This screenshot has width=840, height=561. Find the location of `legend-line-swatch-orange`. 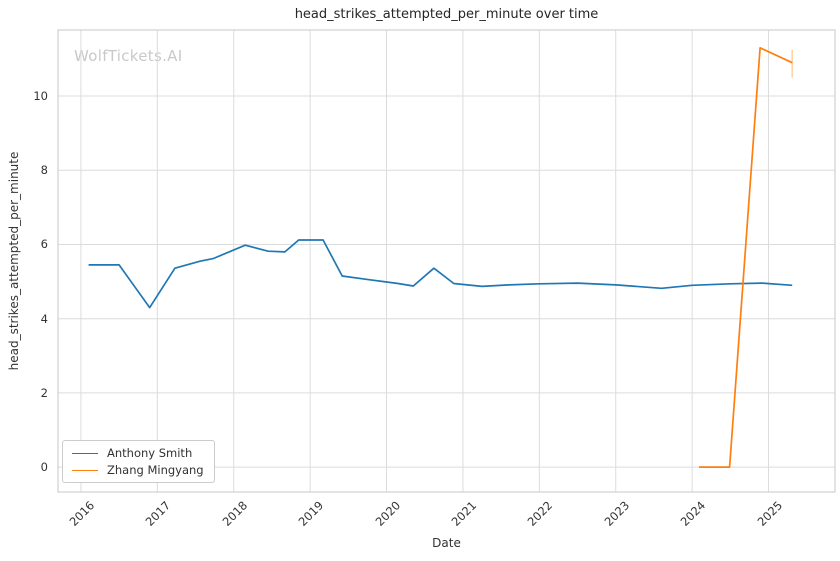

legend-line-swatch-orange is located at coordinates (85, 470).